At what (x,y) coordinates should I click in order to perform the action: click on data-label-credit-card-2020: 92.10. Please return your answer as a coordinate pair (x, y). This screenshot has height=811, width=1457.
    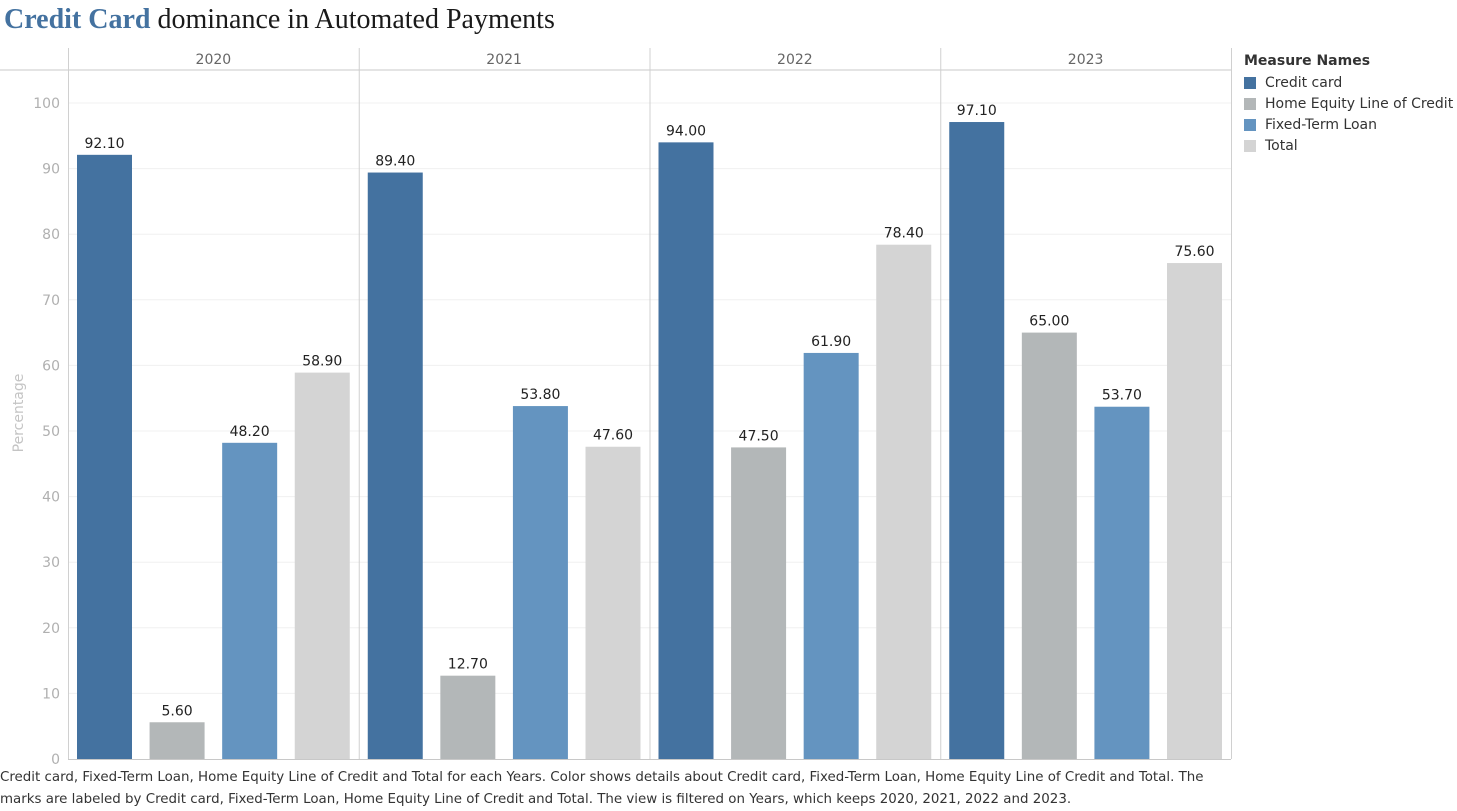
    Looking at the image, I should click on (104, 144).